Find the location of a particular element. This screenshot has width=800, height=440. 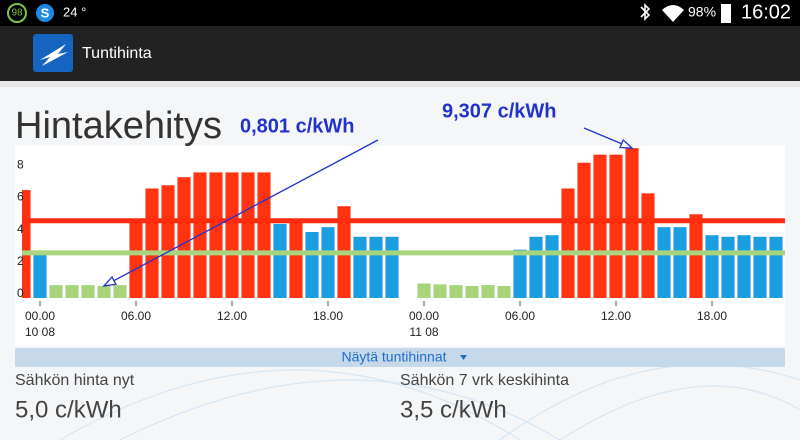

app-title: Tuntihinta is located at coordinates (117, 53).